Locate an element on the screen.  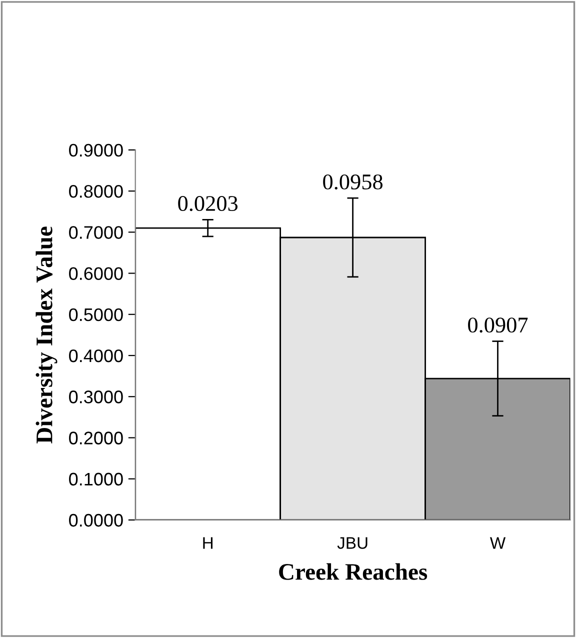
y-tick-label: 0.8000 is located at coordinates (96, 191).